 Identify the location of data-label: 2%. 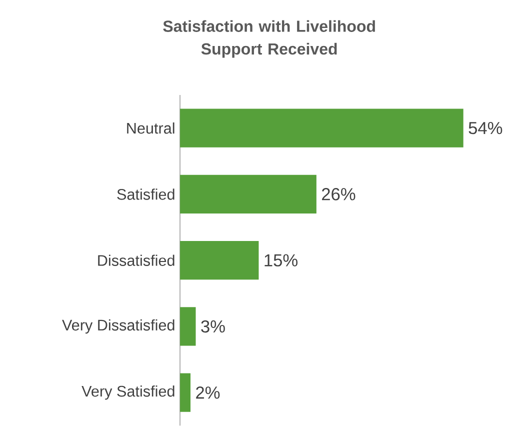
(208, 392).